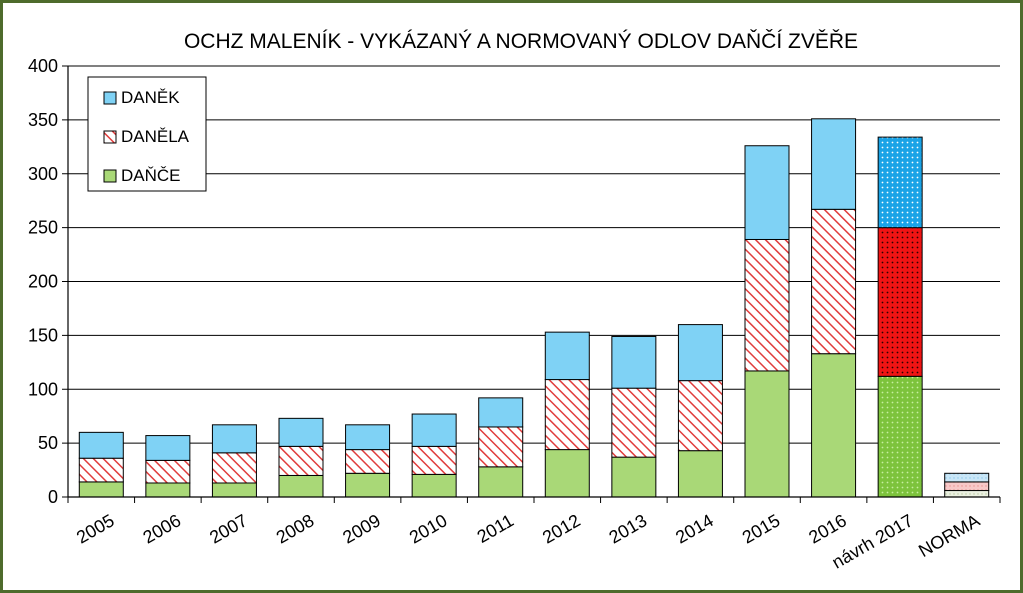  I want to click on y-tick-label: 100, so click(43, 389).